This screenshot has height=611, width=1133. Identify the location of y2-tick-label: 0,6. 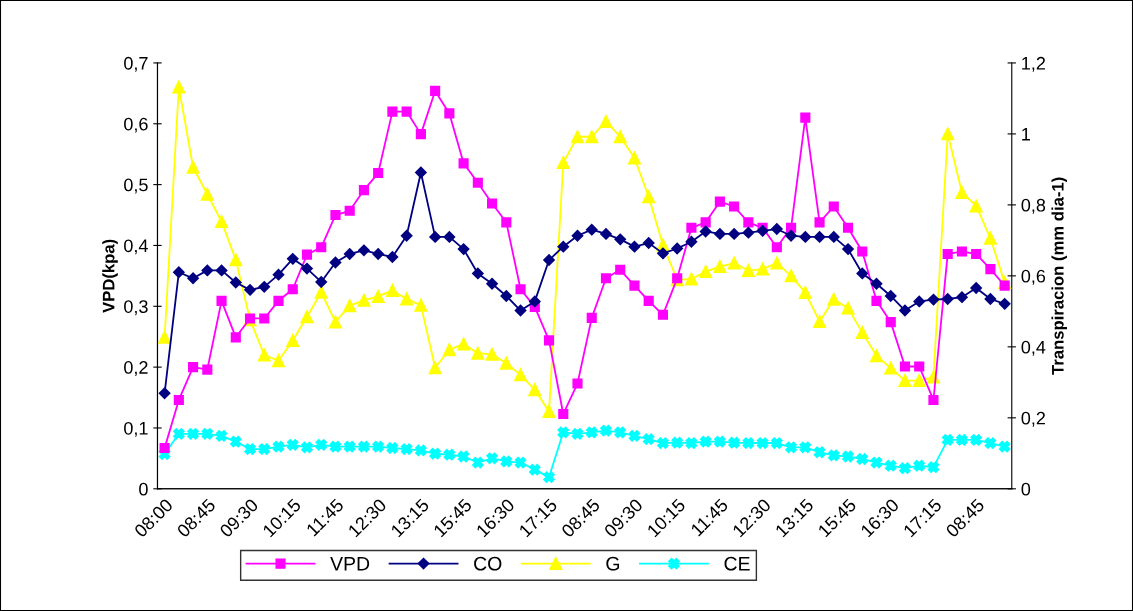
(1033, 277).